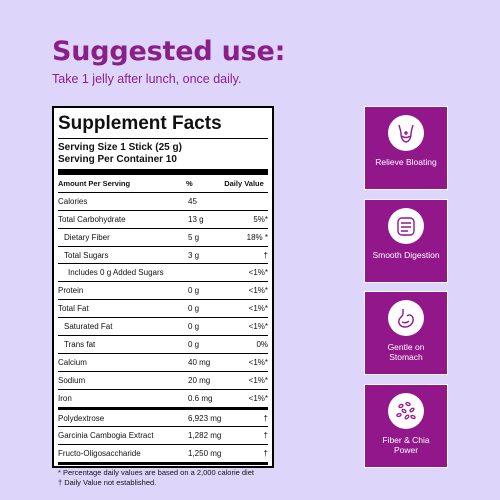  Describe the element at coordinates (163, 398) in the screenshot. I see `facts-row: Iron 0.6 mg <1%*` at that location.